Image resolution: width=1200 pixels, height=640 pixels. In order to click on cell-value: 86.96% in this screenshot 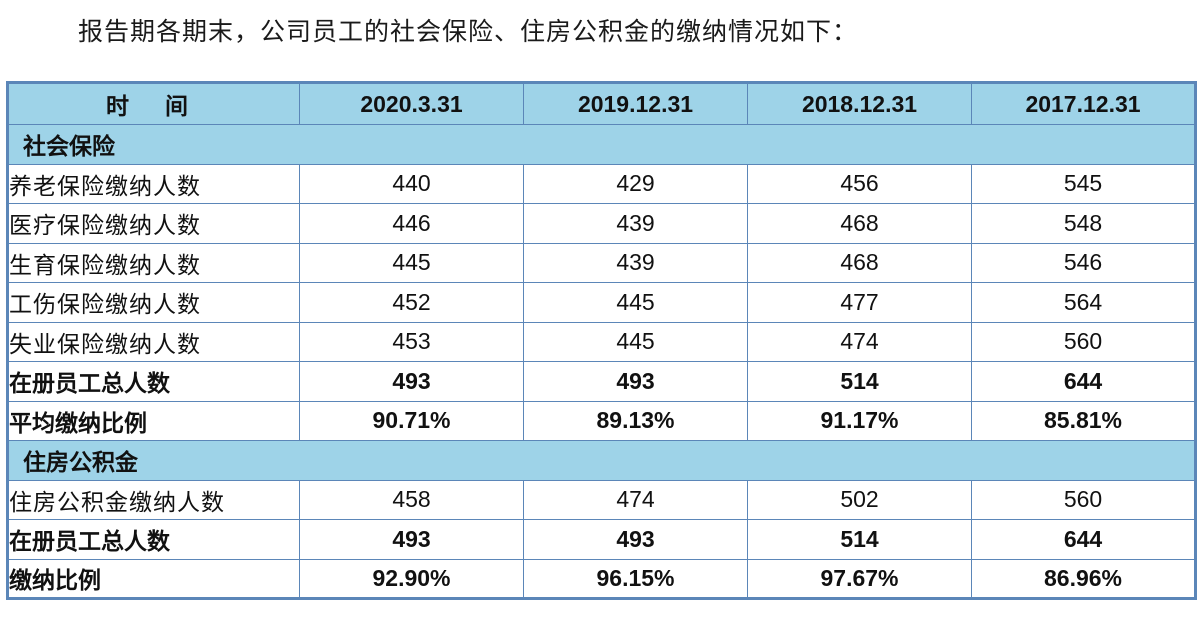, I will do `click(1083, 578)`.